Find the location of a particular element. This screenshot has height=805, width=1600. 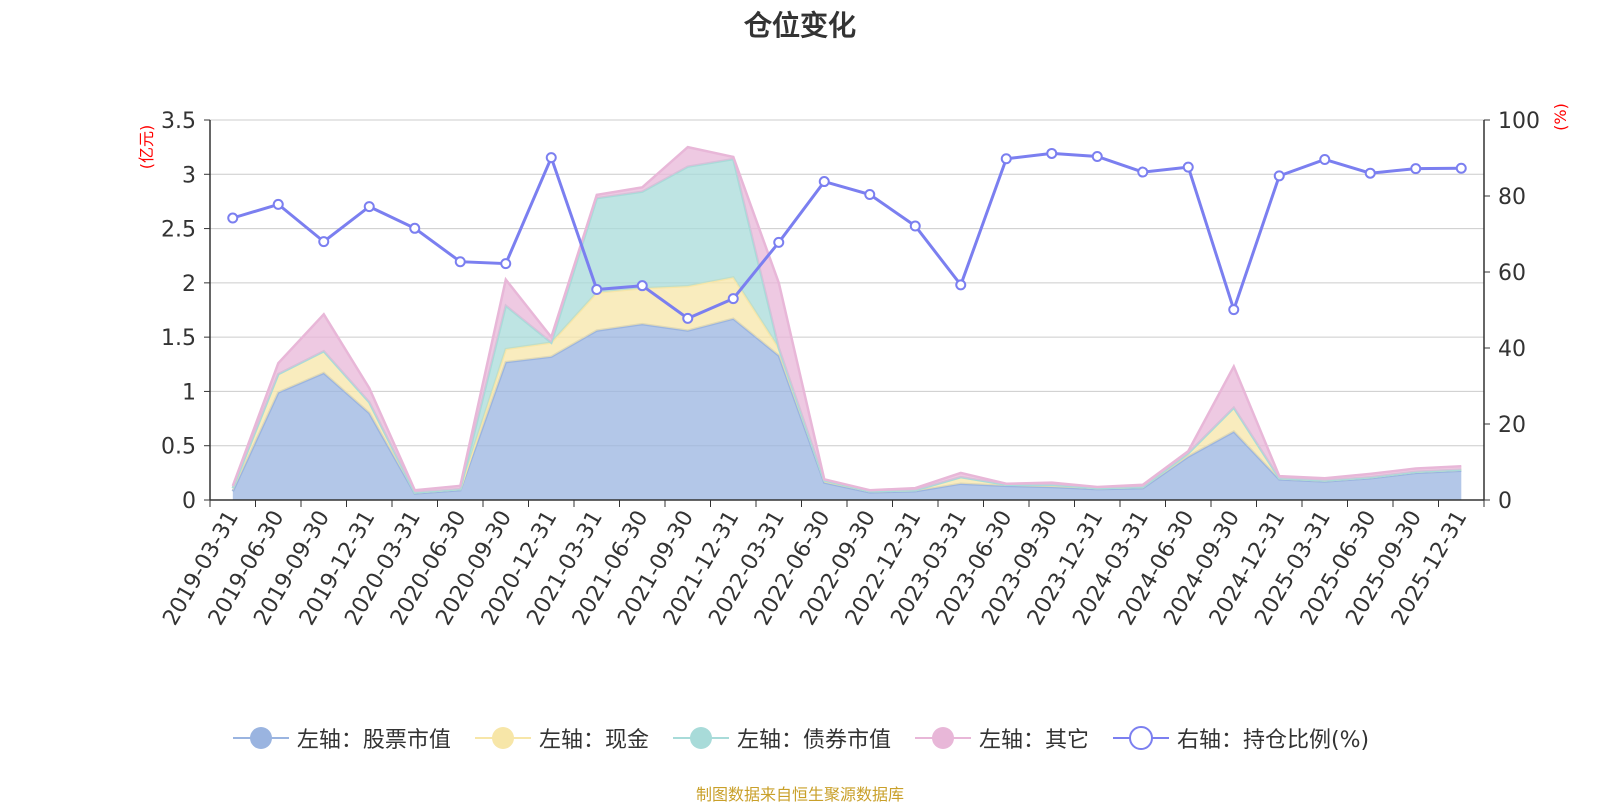

left-tick-label: 3.5 is located at coordinates (178, 121).